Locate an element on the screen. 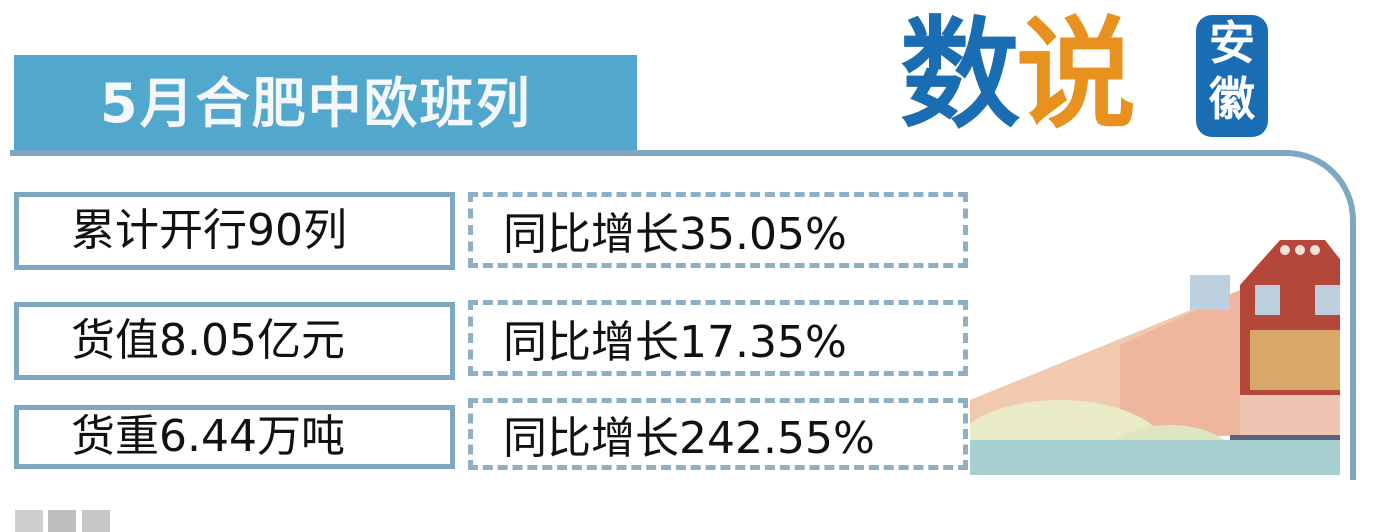 This screenshot has height=532, width=1393. title-band is located at coordinates (325, 102).